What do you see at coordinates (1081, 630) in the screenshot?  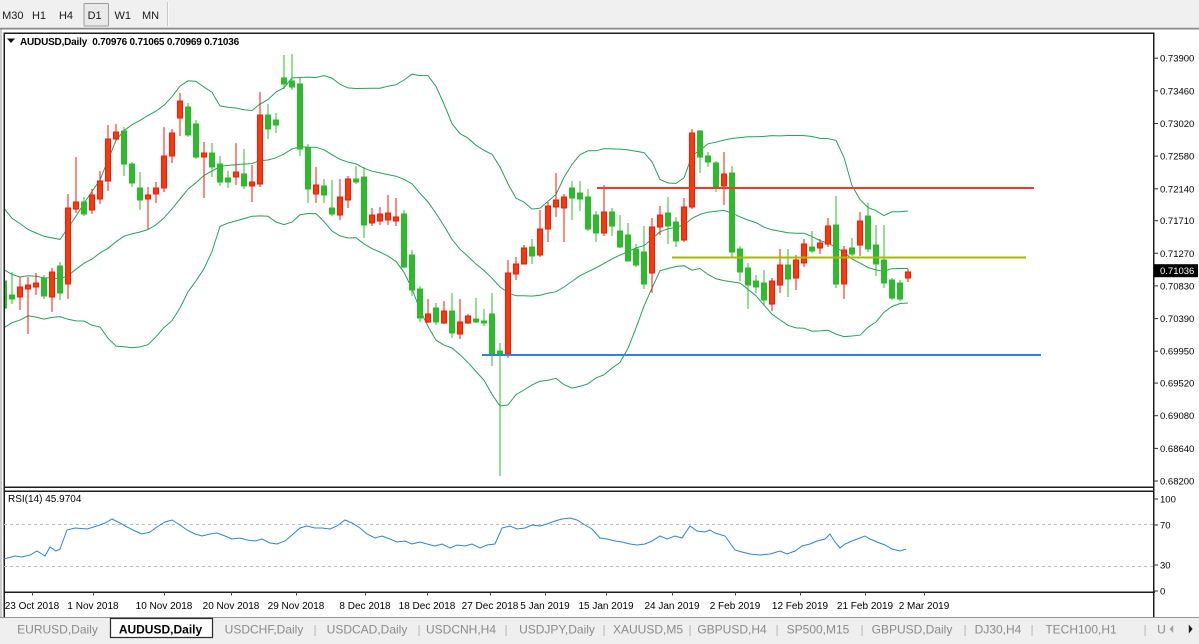 I see `svg-text: TECH100,H1` at bounding box center [1081, 630].